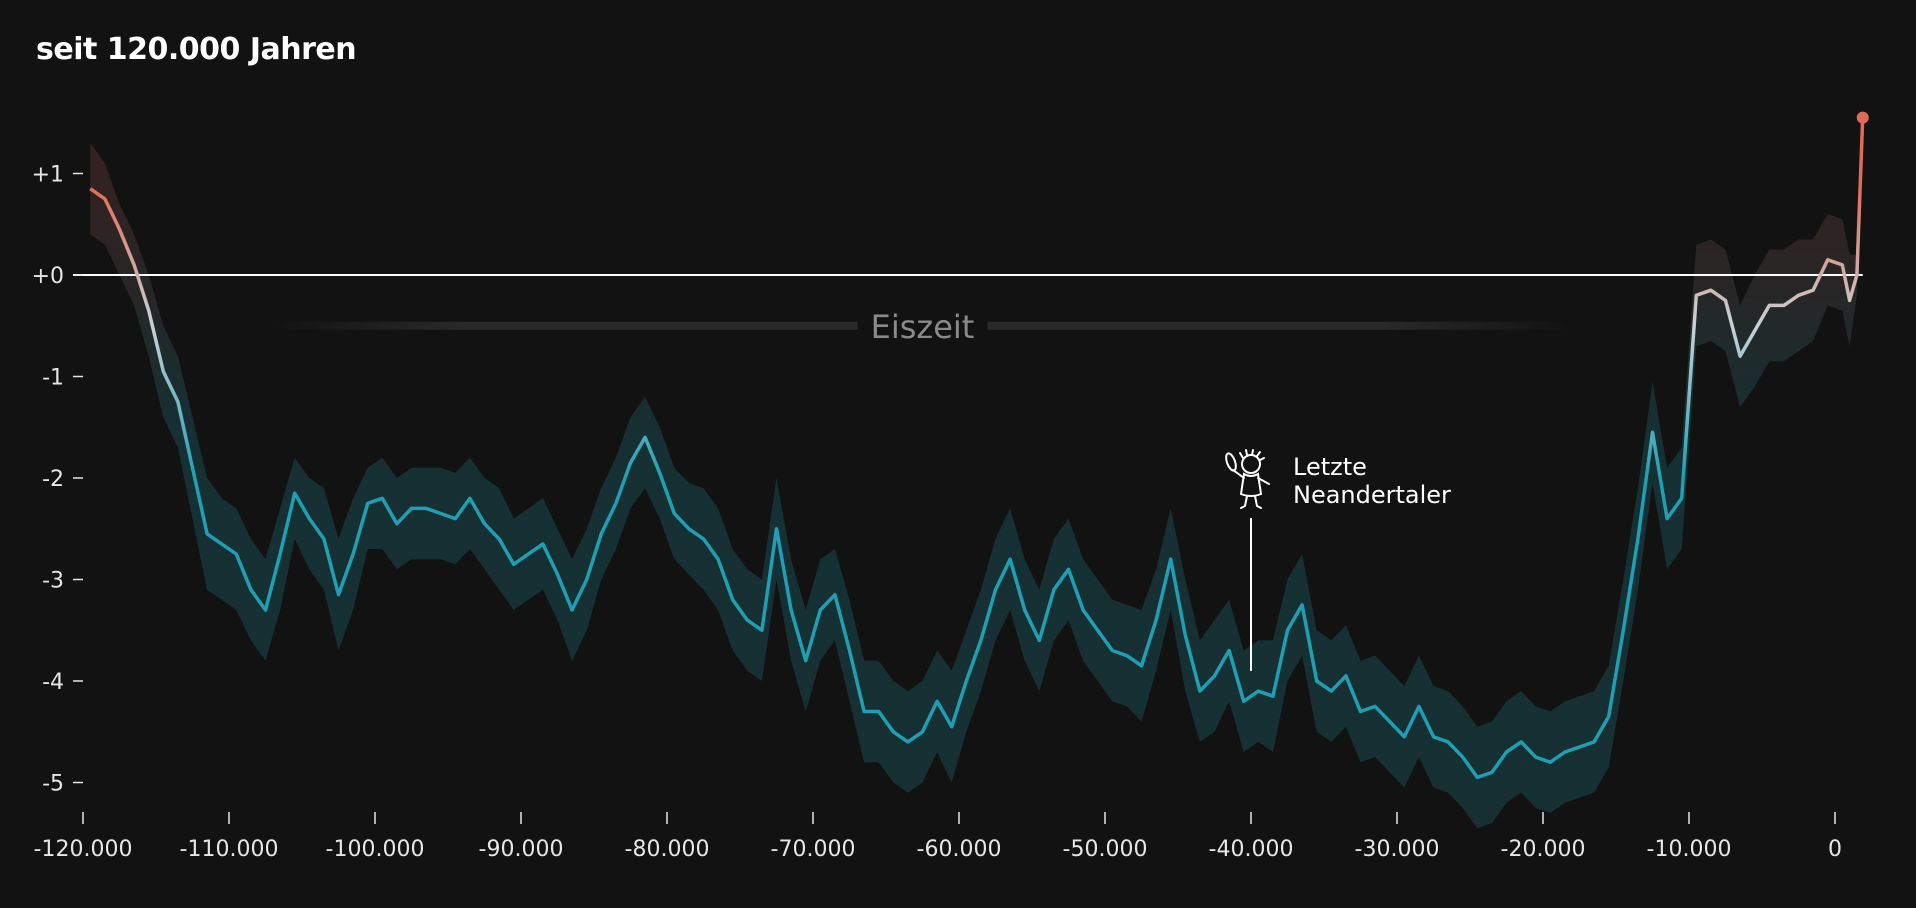  What do you see at coordinates (813, 849) in the screenshot?
I see `x-tick-label: -70.000` at bounding box center [813, 849].